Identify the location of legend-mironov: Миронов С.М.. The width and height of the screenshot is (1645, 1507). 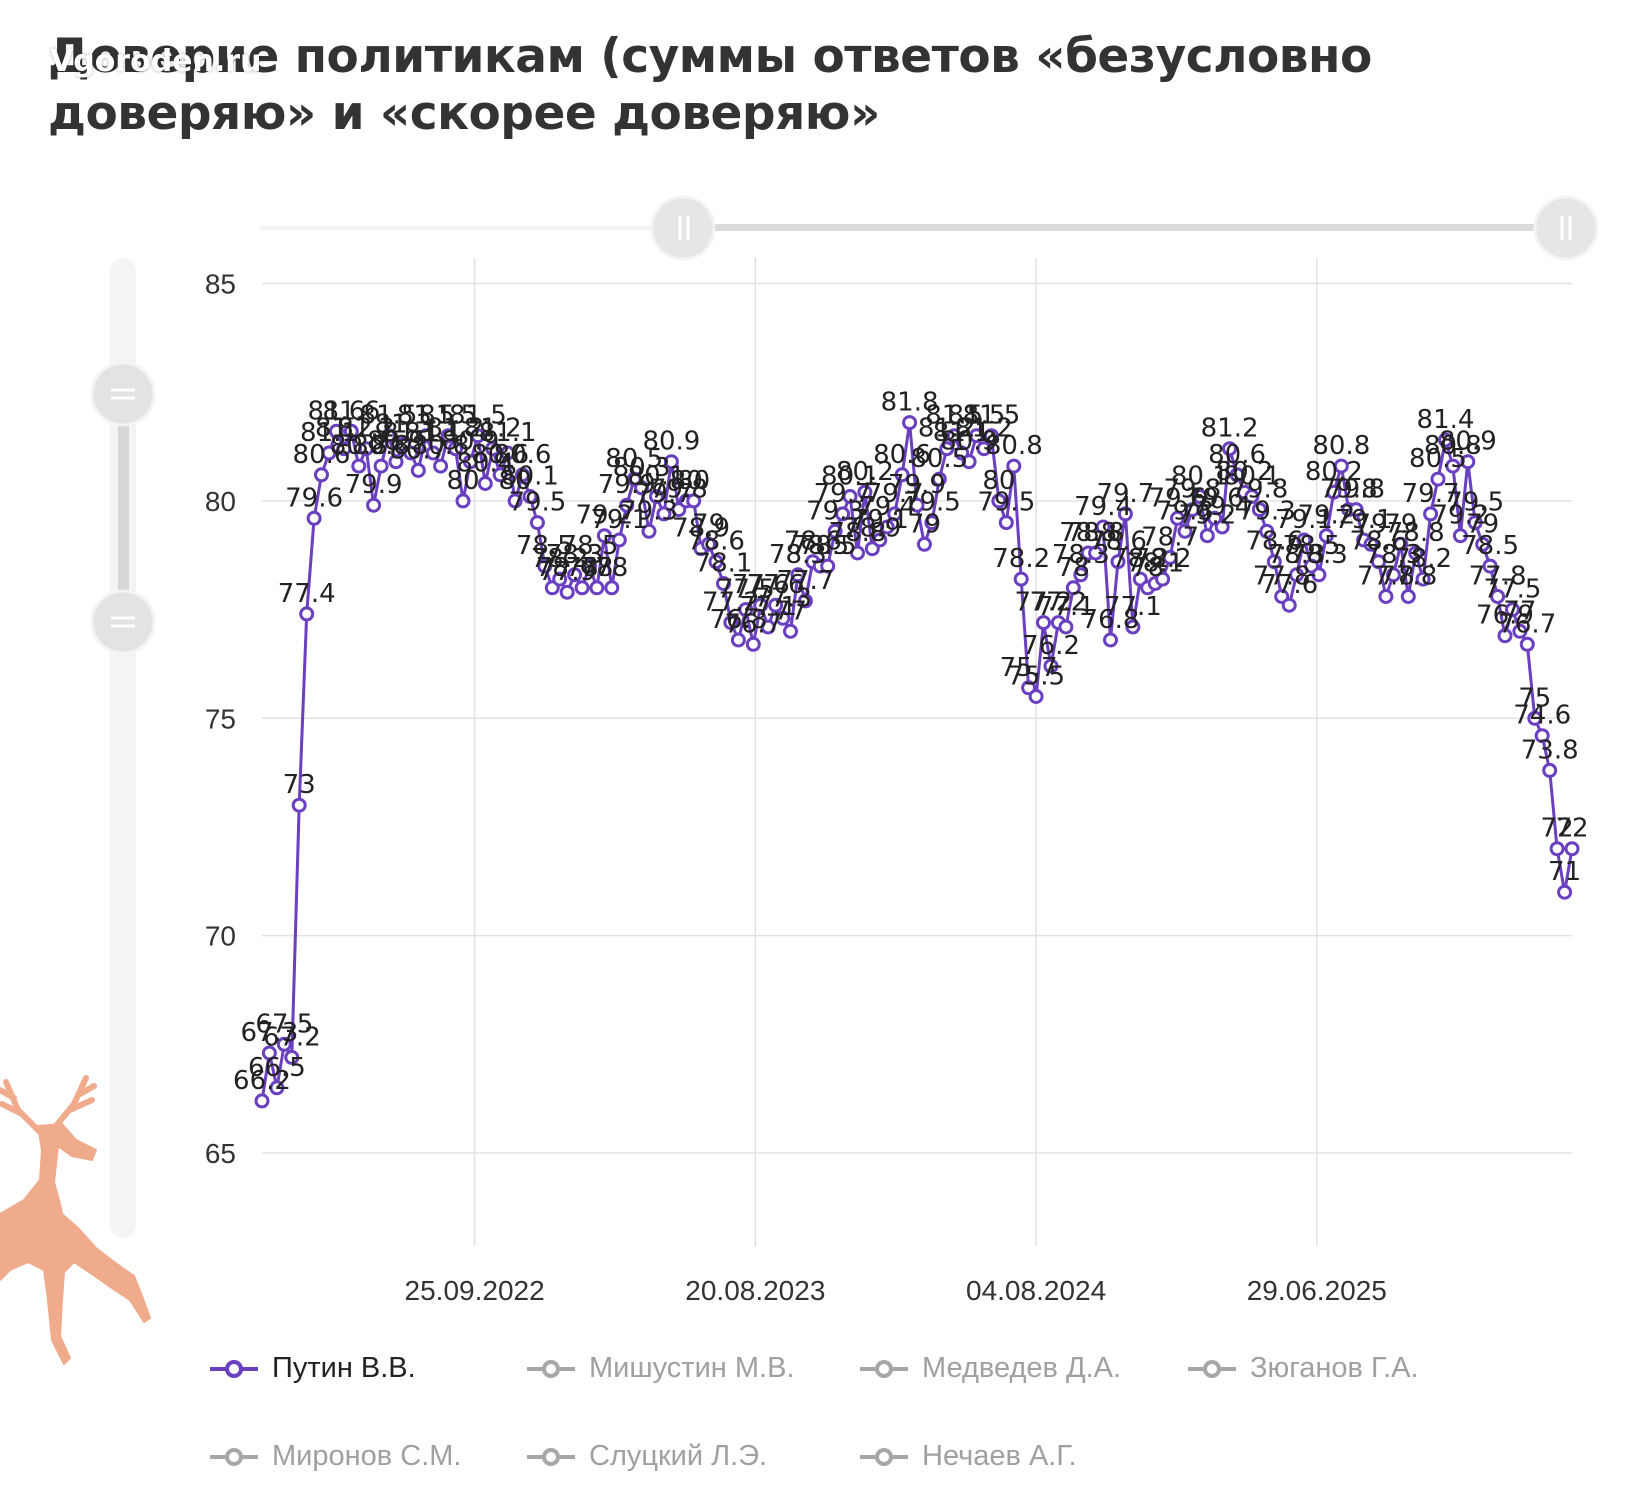
(334, 1456).